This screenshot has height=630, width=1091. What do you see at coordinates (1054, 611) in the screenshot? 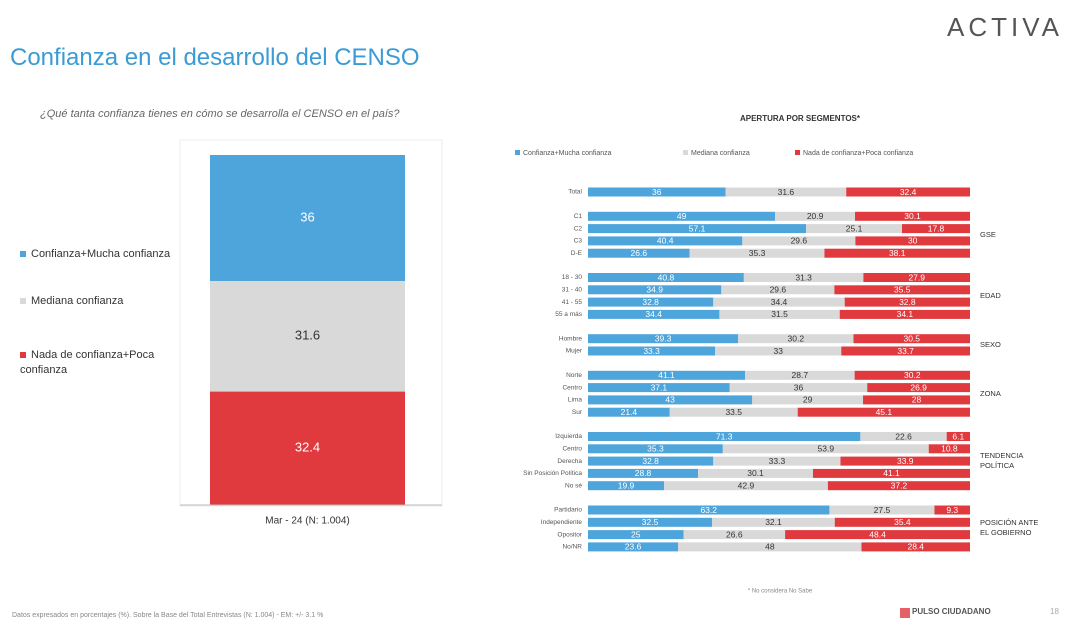
I see `page-number: 18` at bounding box center [1054, 611].